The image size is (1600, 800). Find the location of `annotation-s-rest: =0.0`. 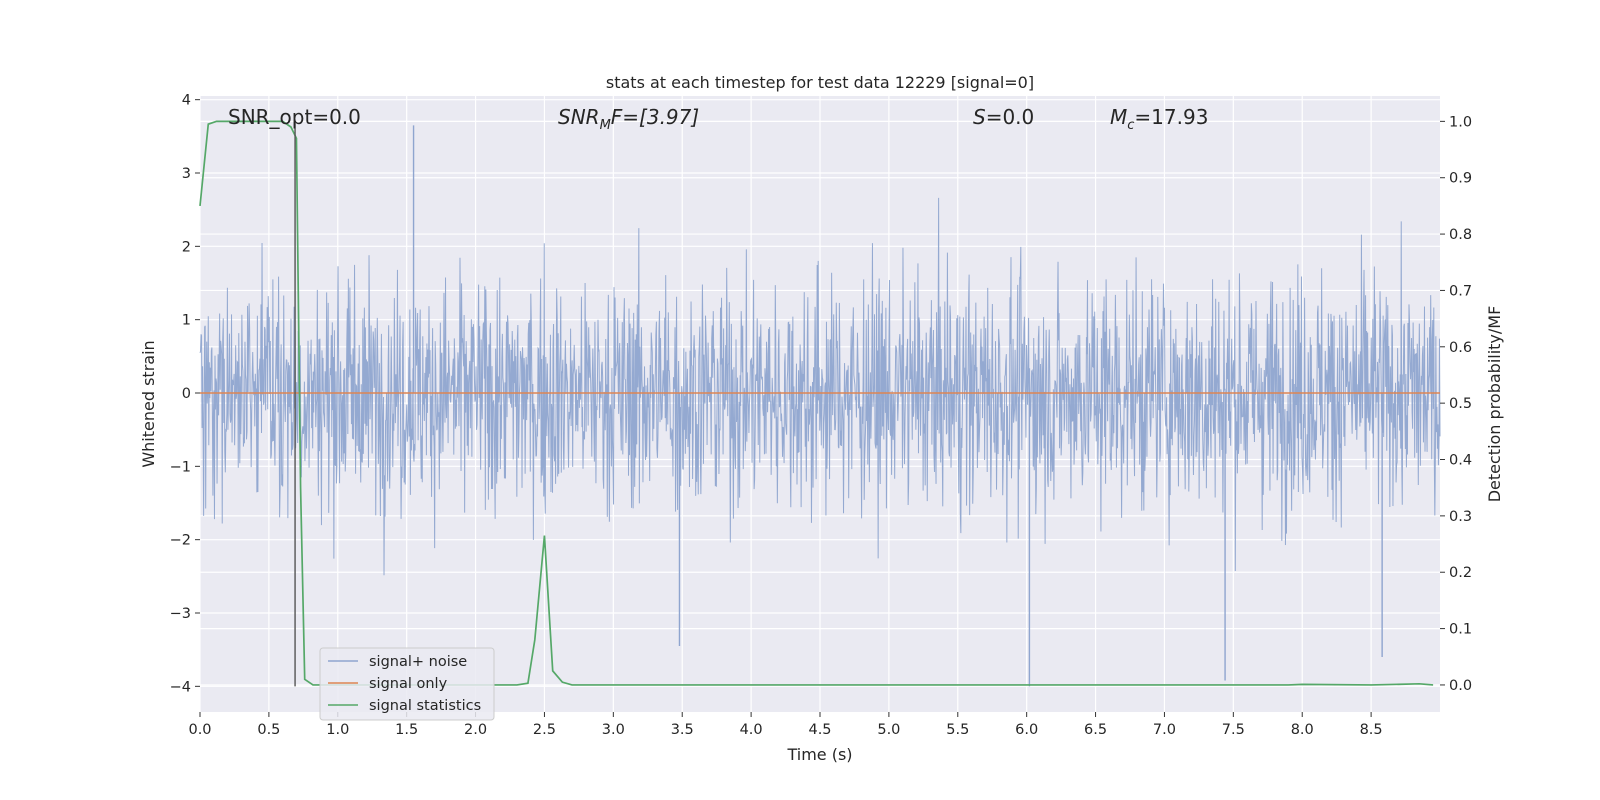

annotation-s-rest: =0.0 is located at coordinates (1010, 117).